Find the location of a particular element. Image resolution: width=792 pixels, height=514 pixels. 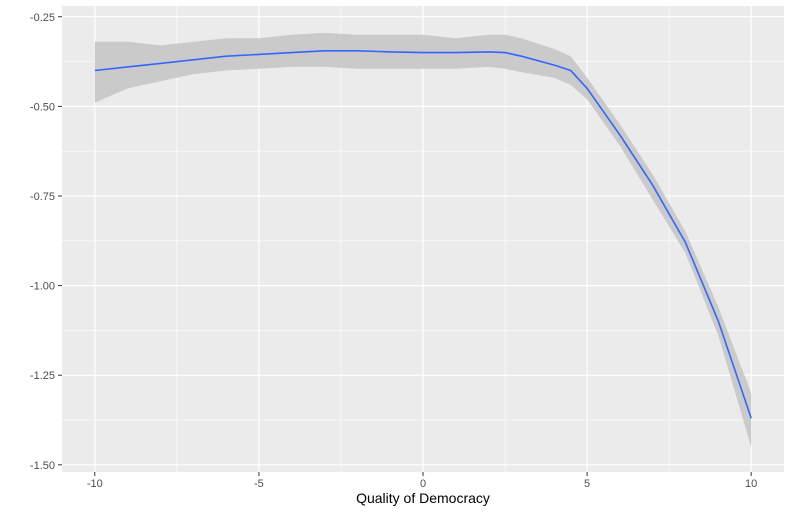

x-tick-label: -5 is located at coordinates (259, 484).